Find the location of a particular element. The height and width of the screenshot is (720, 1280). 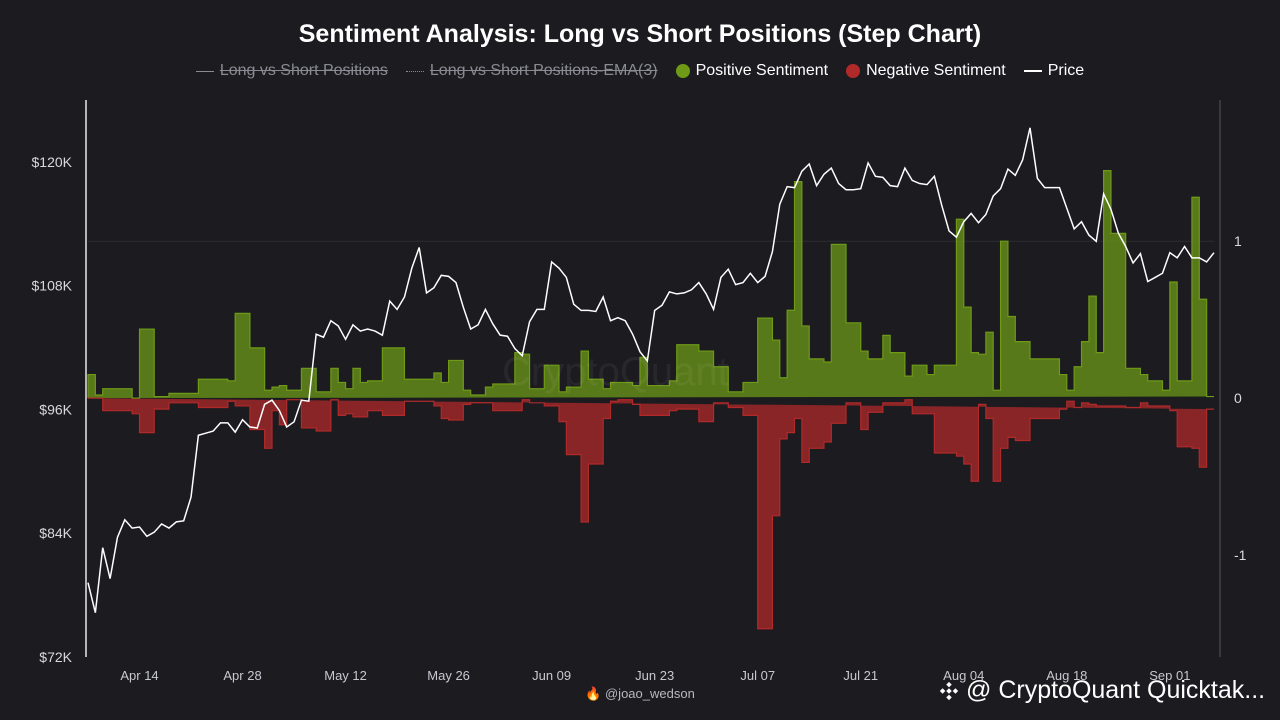

y-left-tick-label: $120K is located at coordinates (52, 162).